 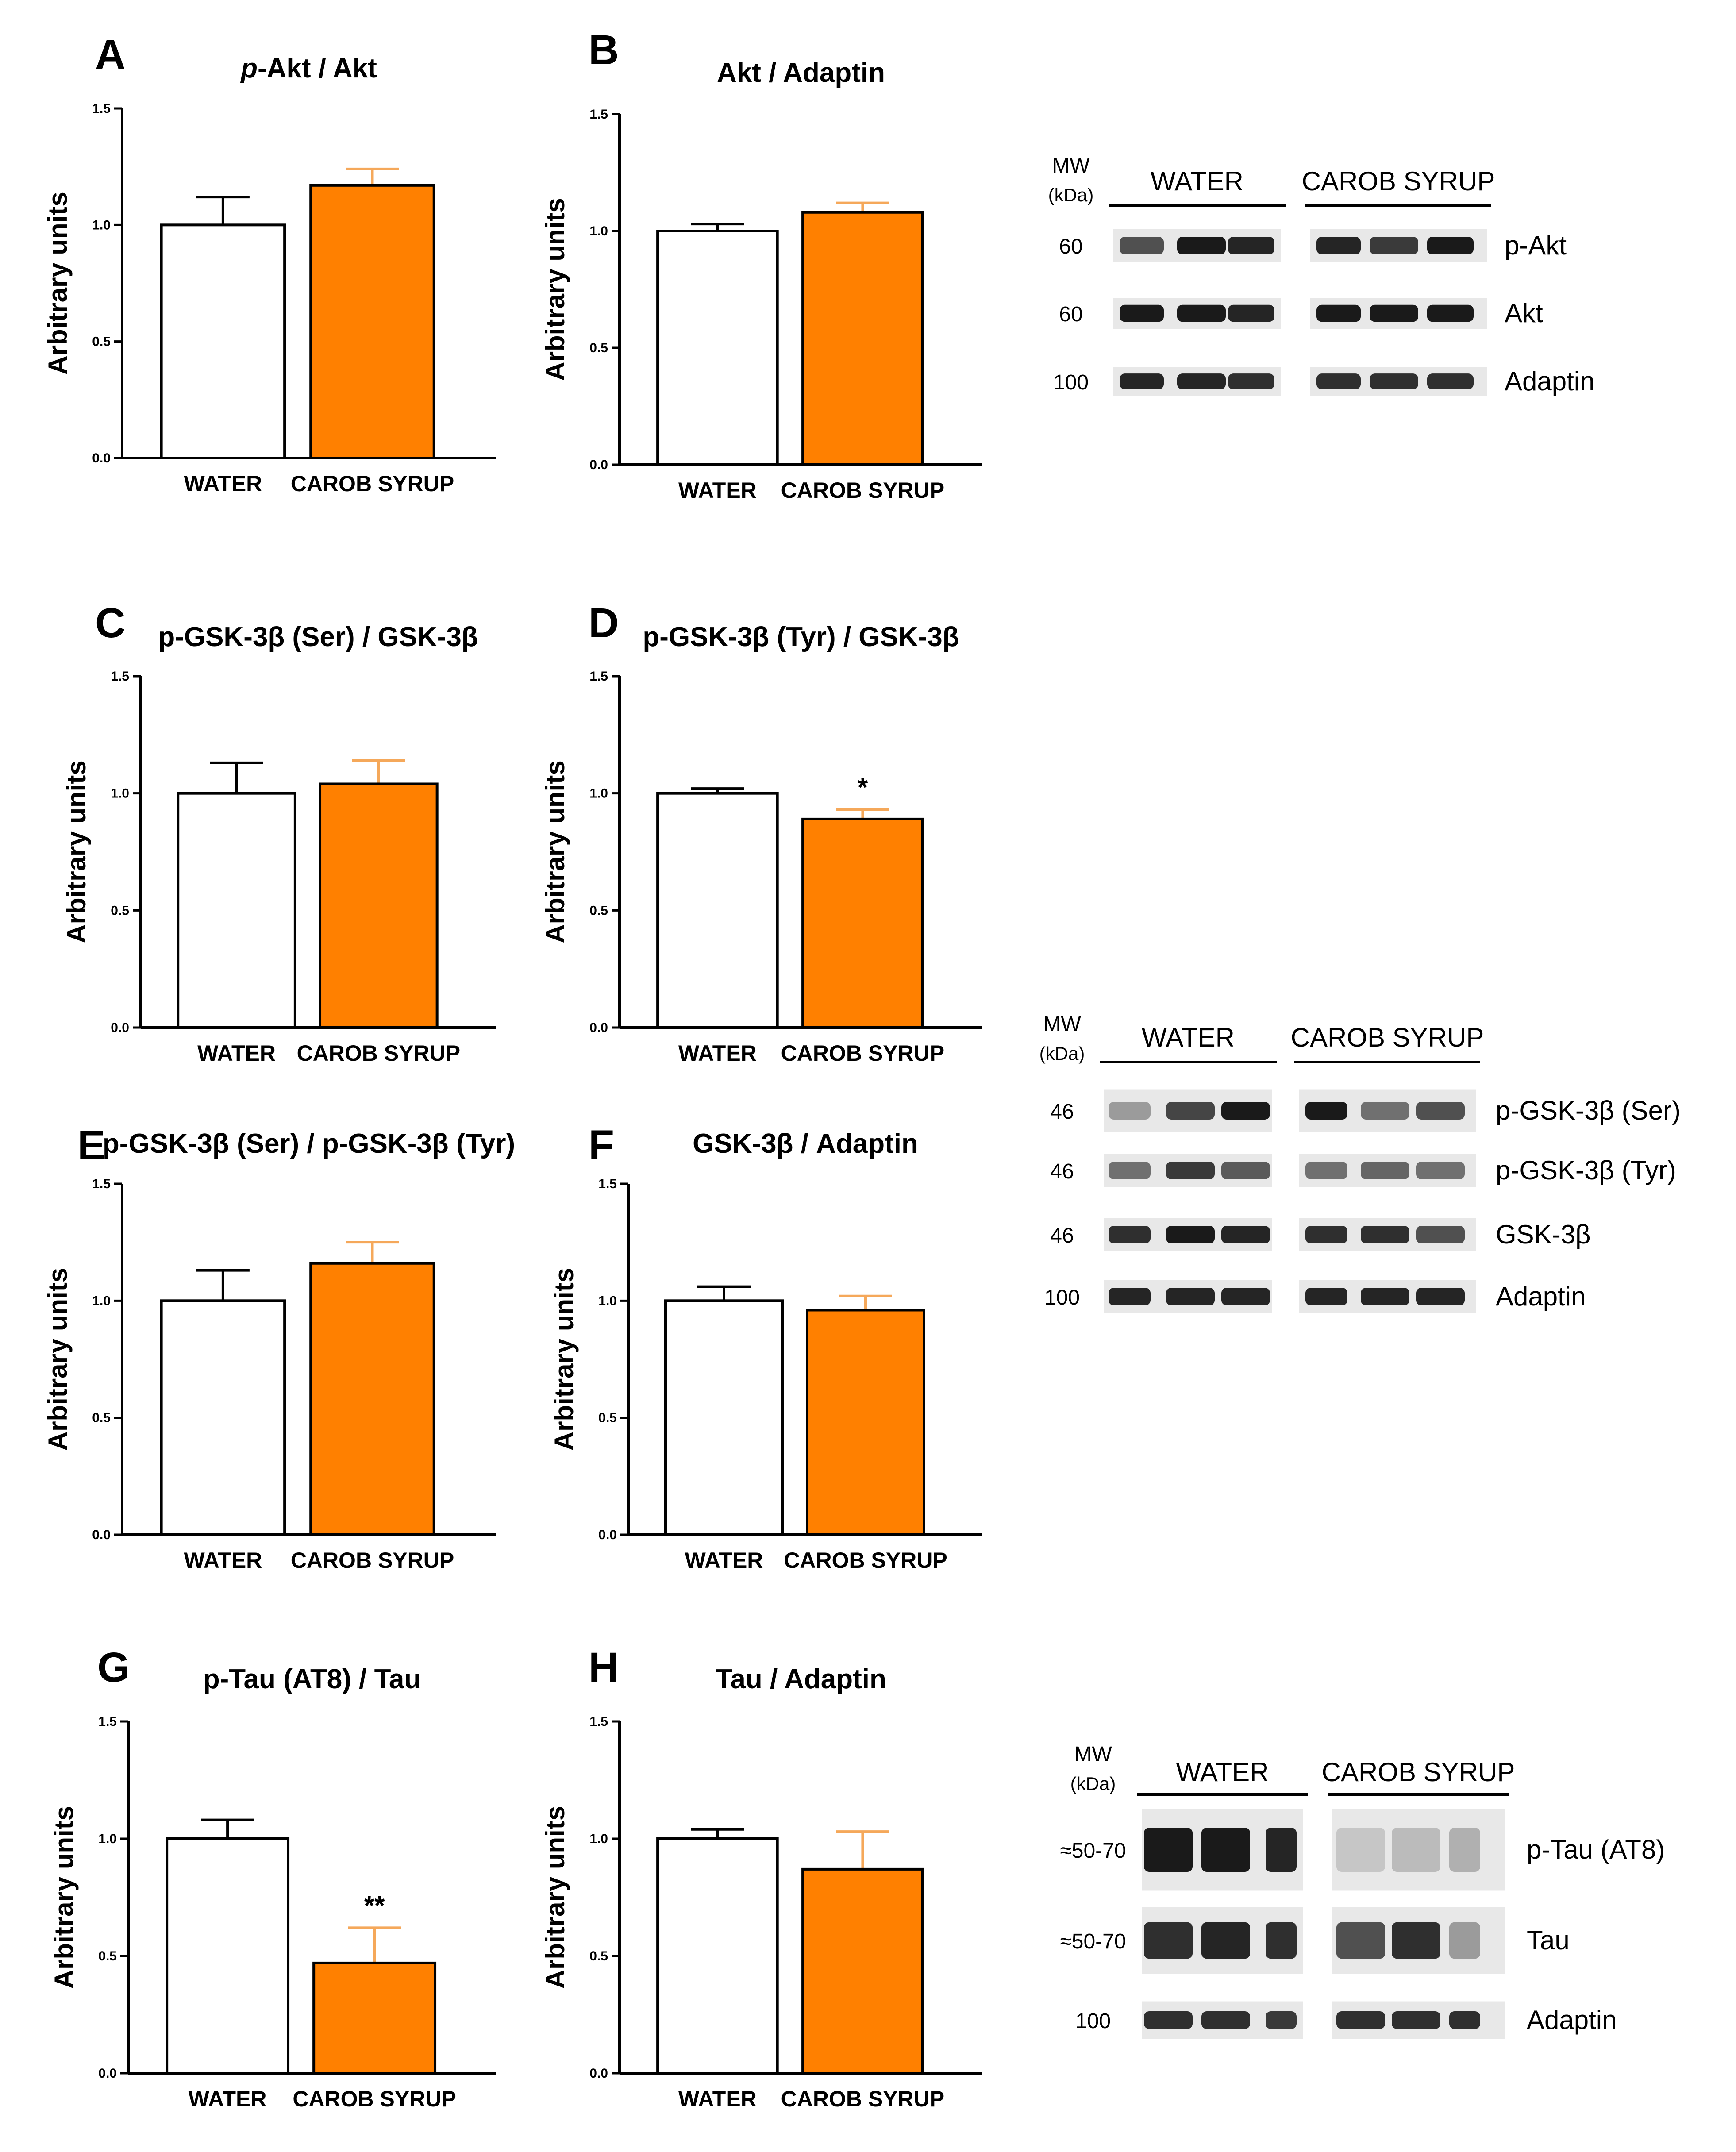 I want to click on blot1-mw-value: 60, so click(x=1071, y=314).